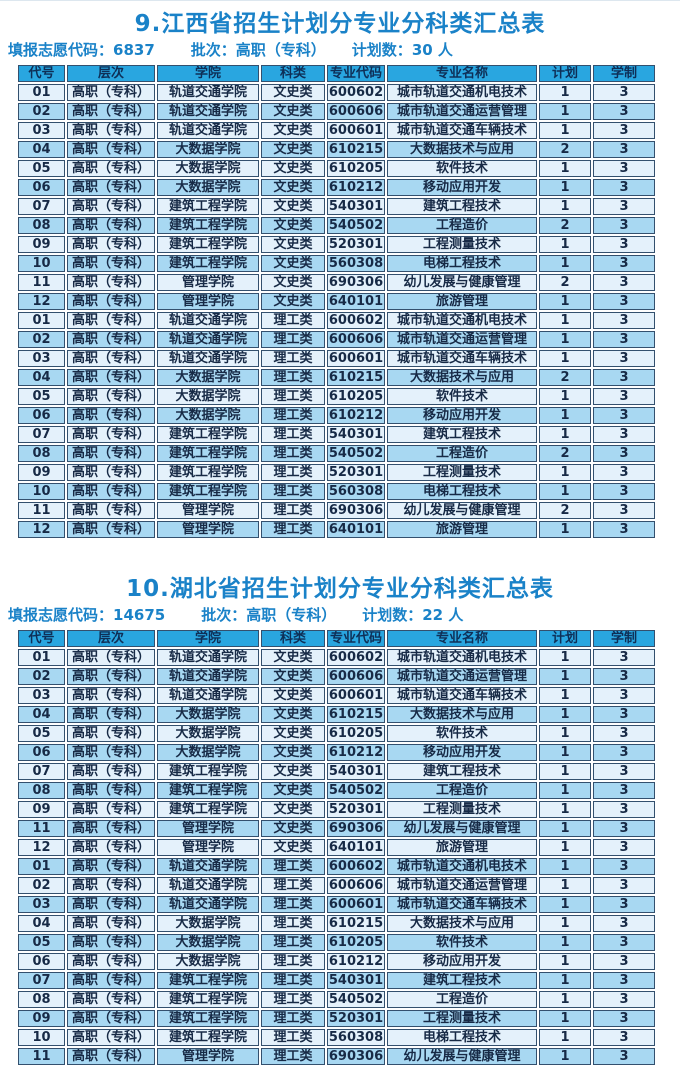 The image size is (680, 1067). I want to click on cell: 旅游管理, so click(462, 301).